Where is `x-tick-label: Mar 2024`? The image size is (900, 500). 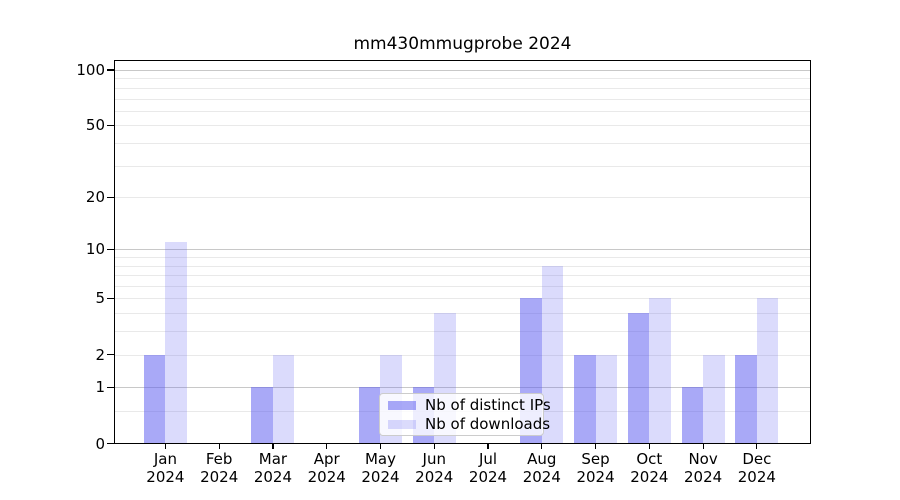 x-tick-label: Mar 2024 is located at coordinates (273, 468).